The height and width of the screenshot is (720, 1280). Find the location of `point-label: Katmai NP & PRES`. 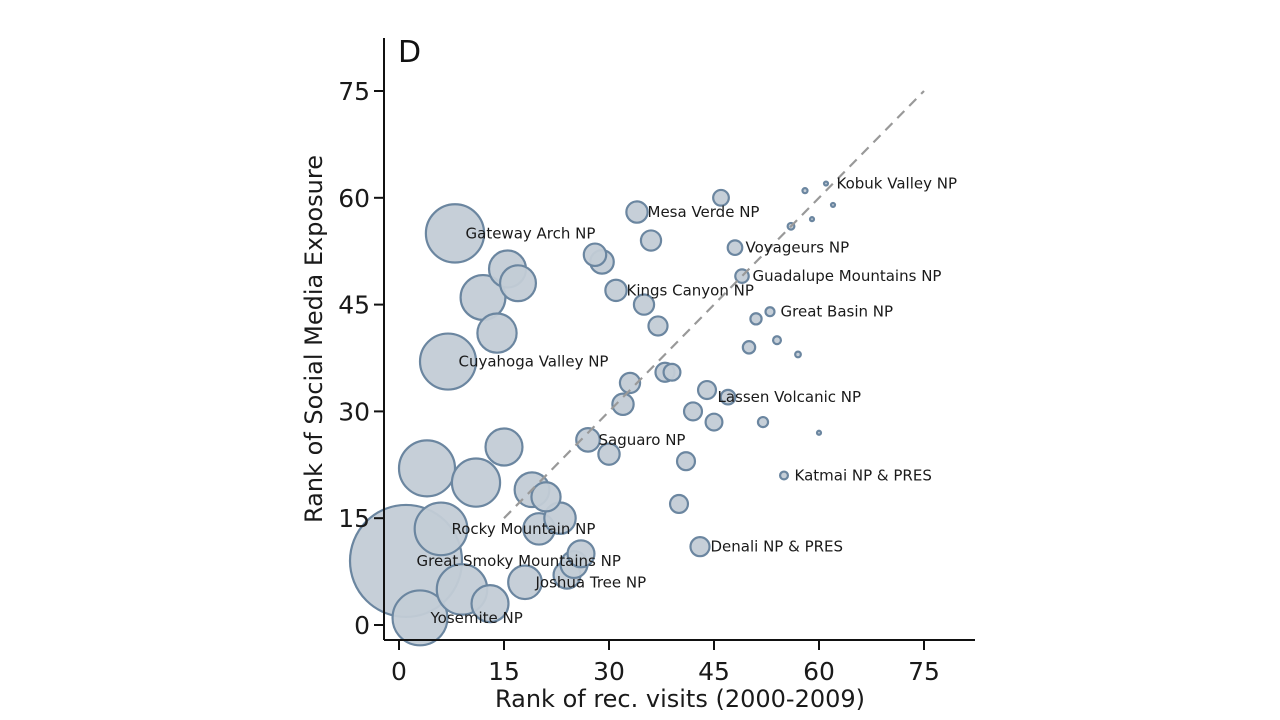

point-label: Katmai NP & PRES is located at coordinates (863, 475).